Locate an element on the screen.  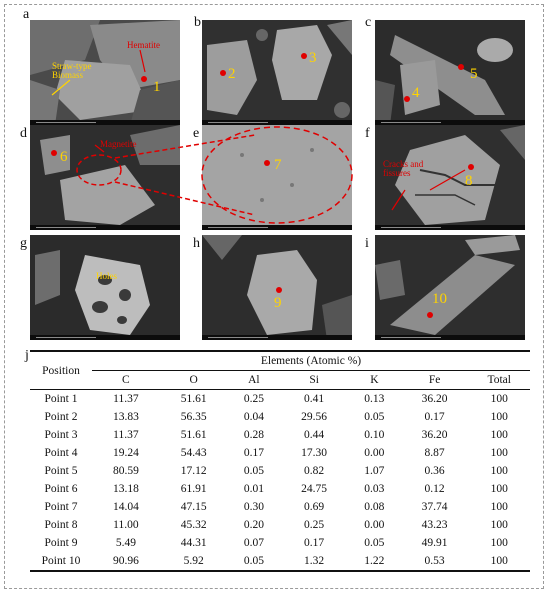
table-cell: 8.87 is located at coordinates (434, 453).